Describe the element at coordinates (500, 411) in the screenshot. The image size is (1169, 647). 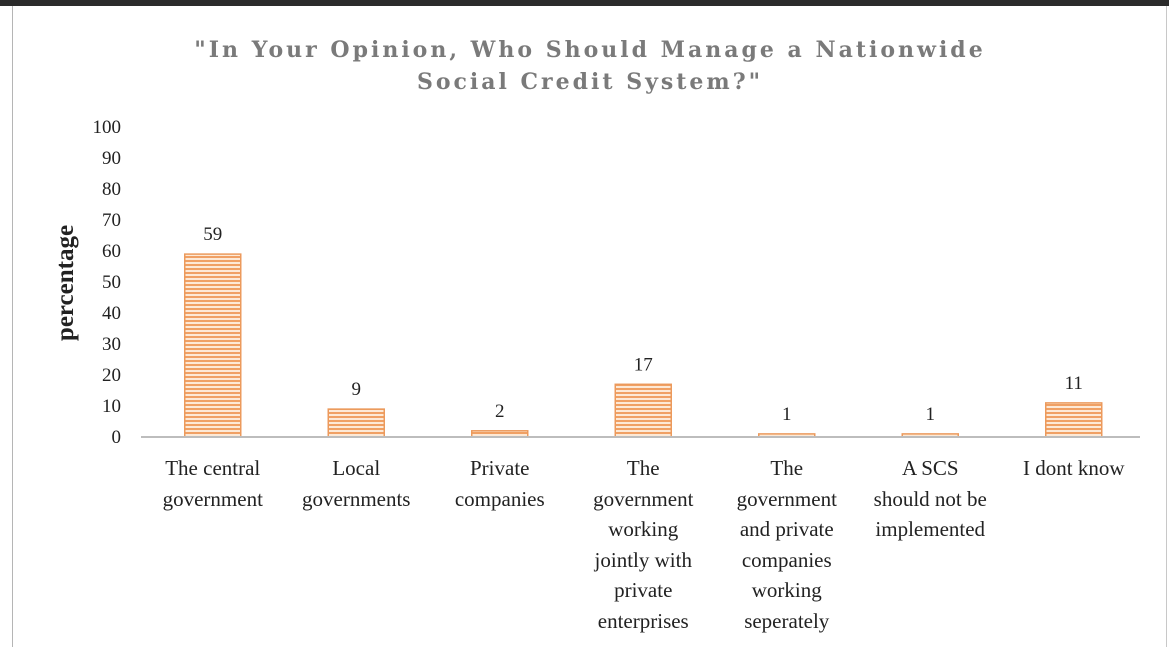
I see `data-label: 2` at that location.